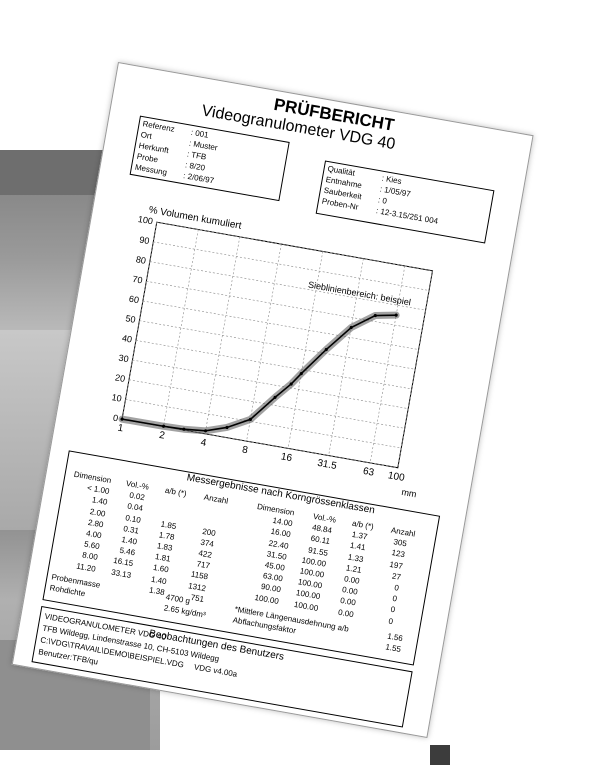 The image size is (606, 771). Describe the element at coordinates (409, 493) in the screenshot. I see `chart-xunit: mm` at that location.